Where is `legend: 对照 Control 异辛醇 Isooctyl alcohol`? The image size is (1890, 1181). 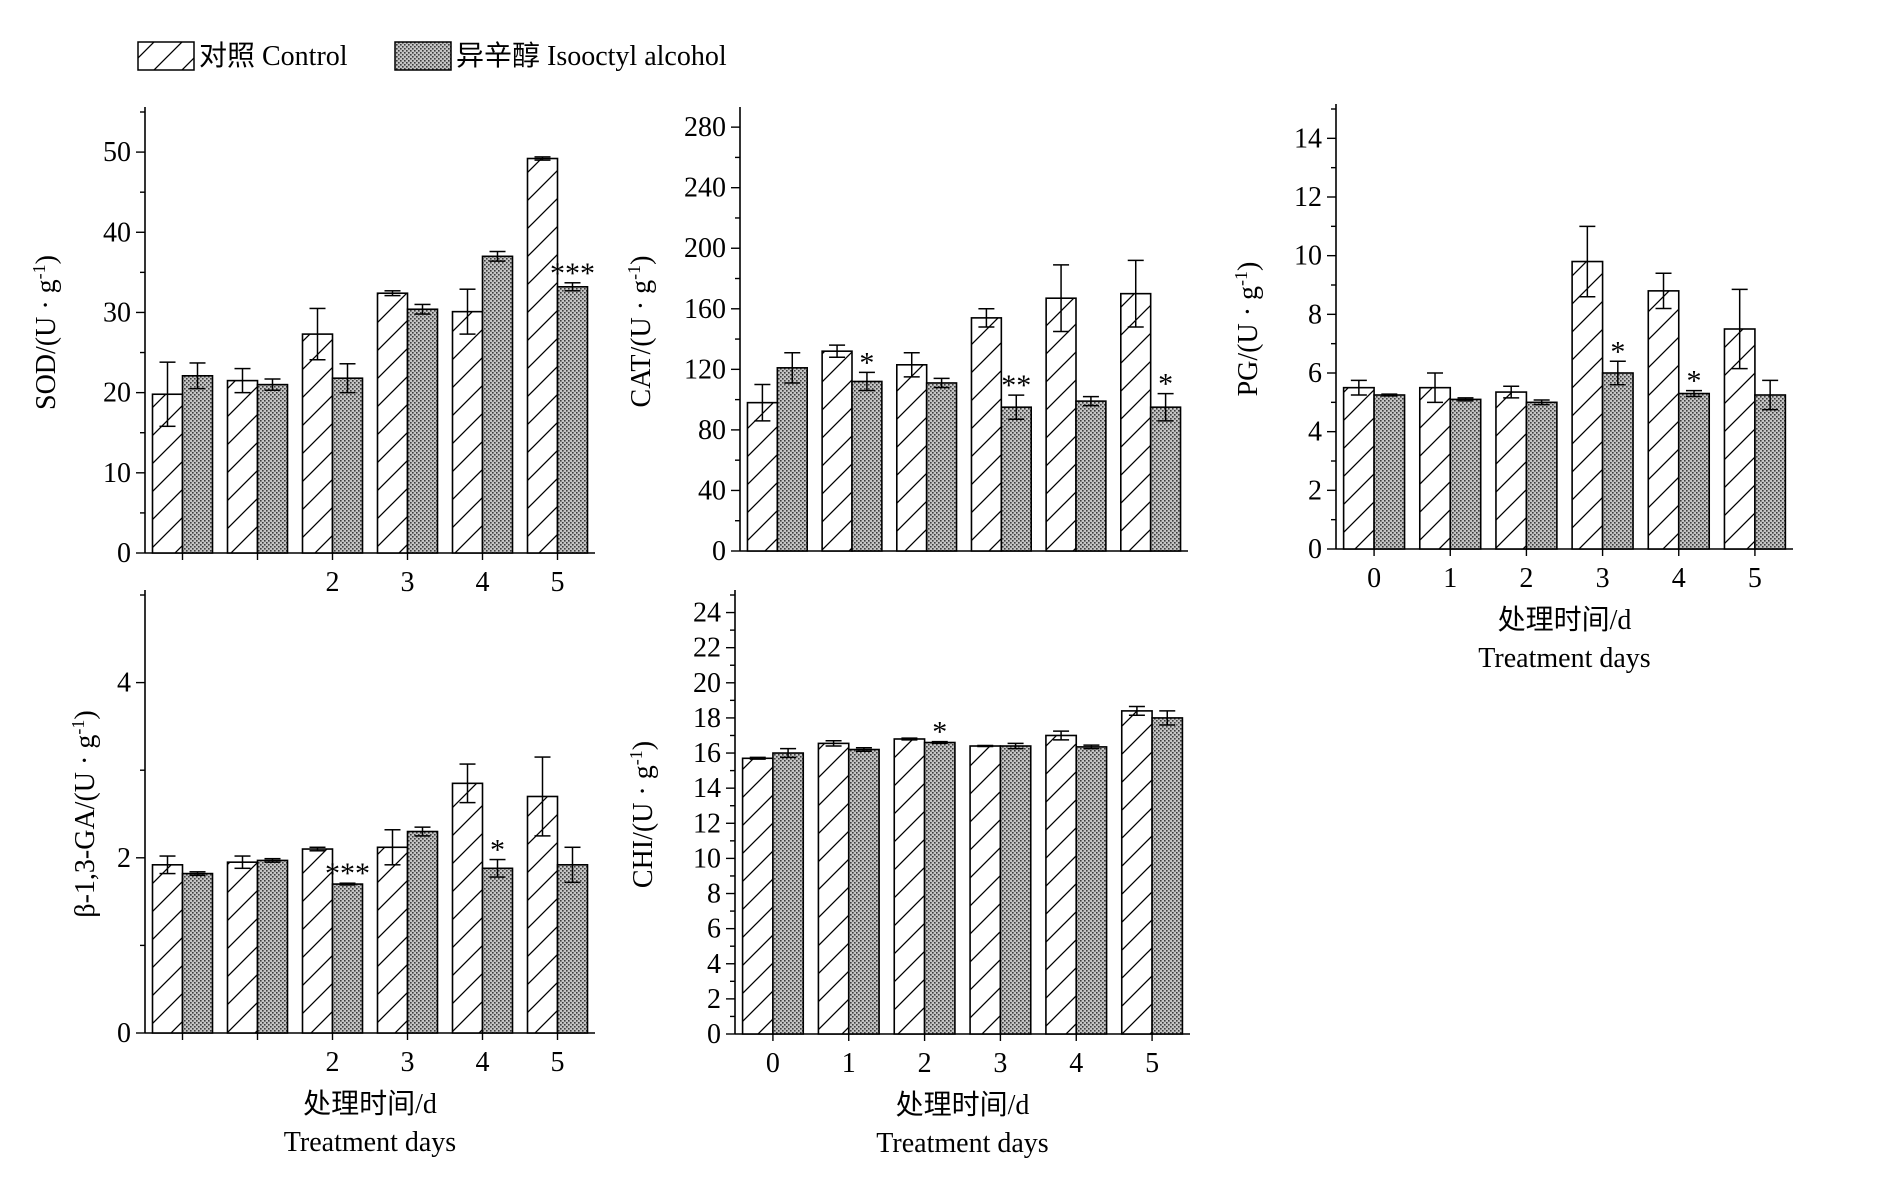
legend: 对照 Control 异辛醇 Isooctyl alcohol is located at coordinates (432, 56).